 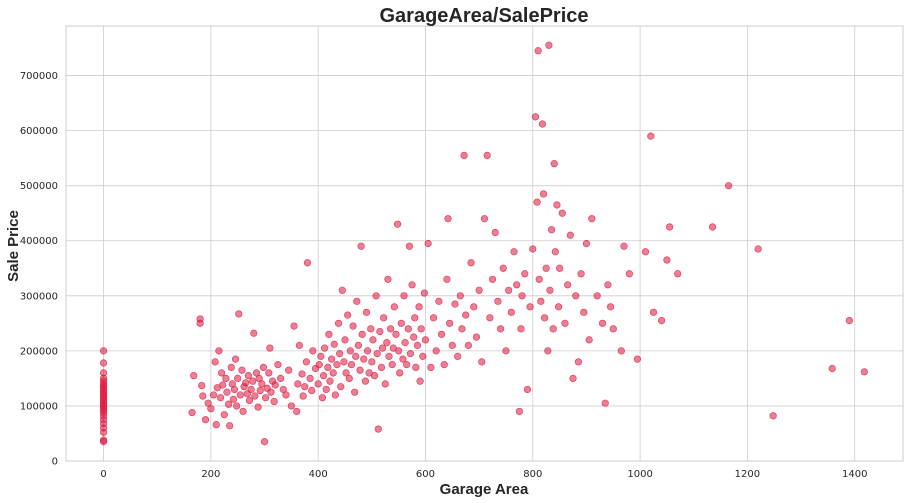 I want to click on x-tick-label: 800, so click(x=532, y=474).